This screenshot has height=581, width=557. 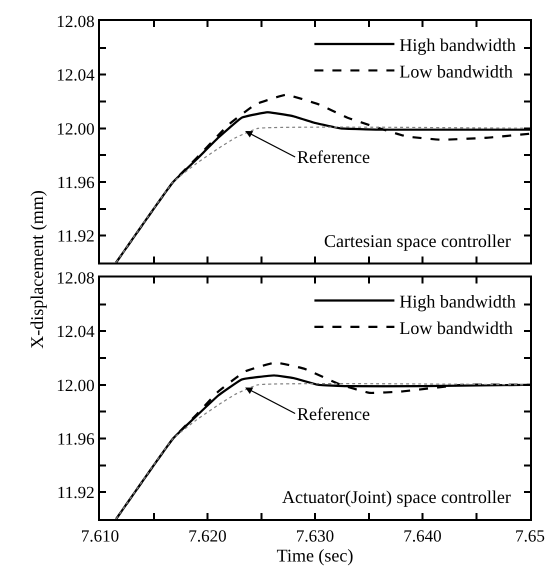 What do you see at coordinates (36, 269) in the screenshot?
I see `y-axis-title: X-displacement (mm)` at bounding box center [36, 269].